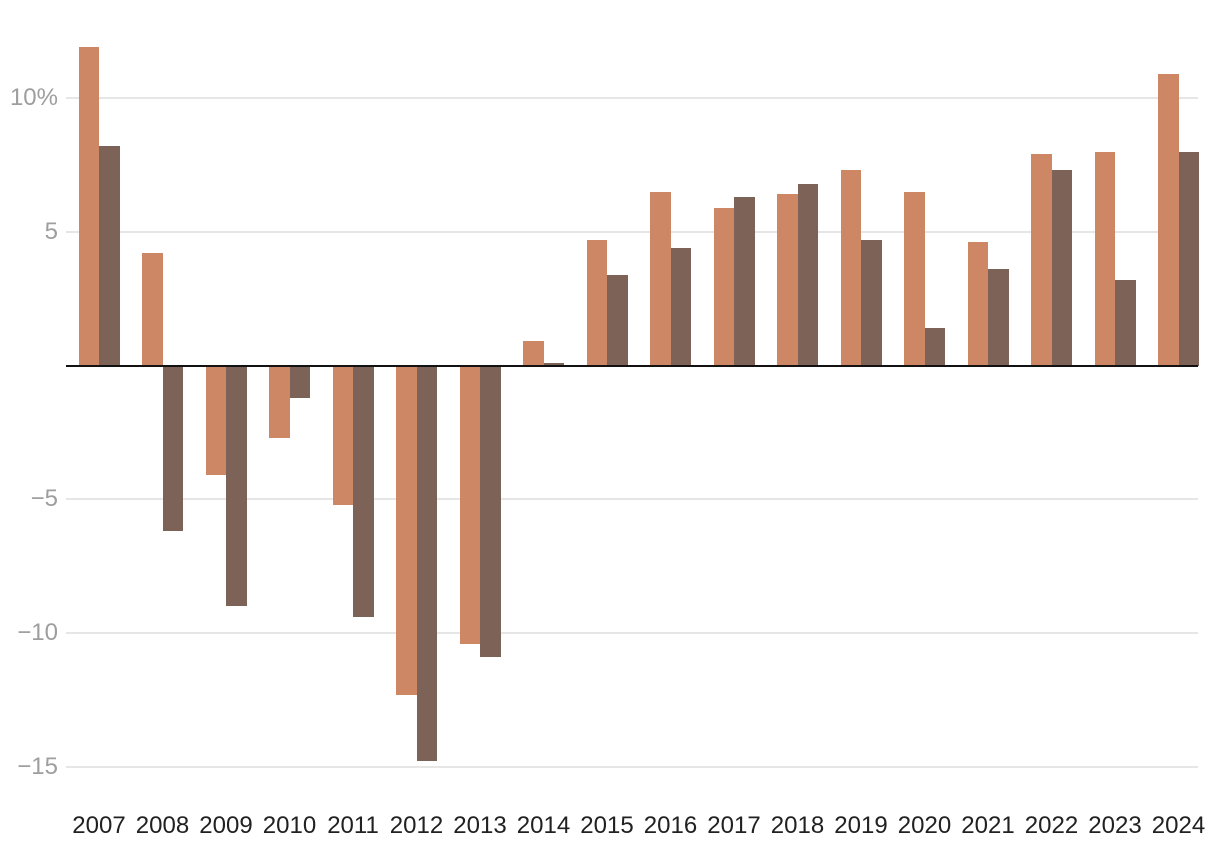 The width and height of the screenshot is (1220, 856). What do you see at coordinates (924, 825) in the screenshot?
I see `x-axis-tick-label: 2020` at bounding box center [924, 825].